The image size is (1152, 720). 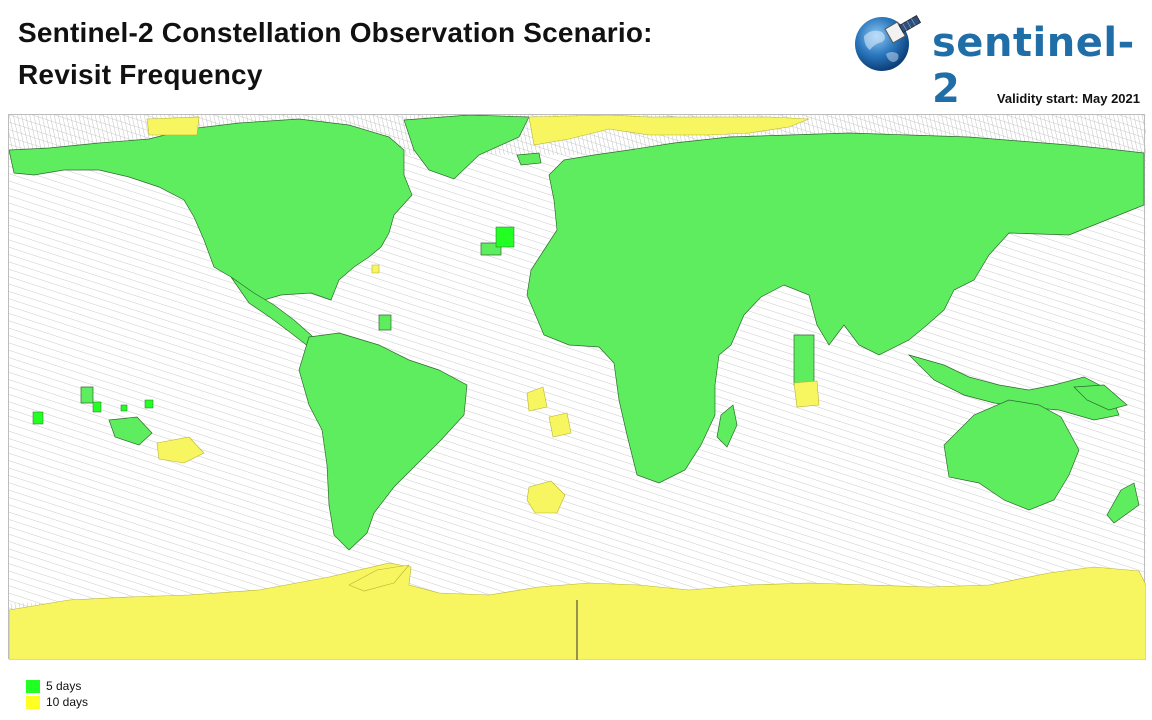 What do you see at coordinates (211, 209) in the screenshot?
I see `land-north-america` at bounding box center [211, 209].